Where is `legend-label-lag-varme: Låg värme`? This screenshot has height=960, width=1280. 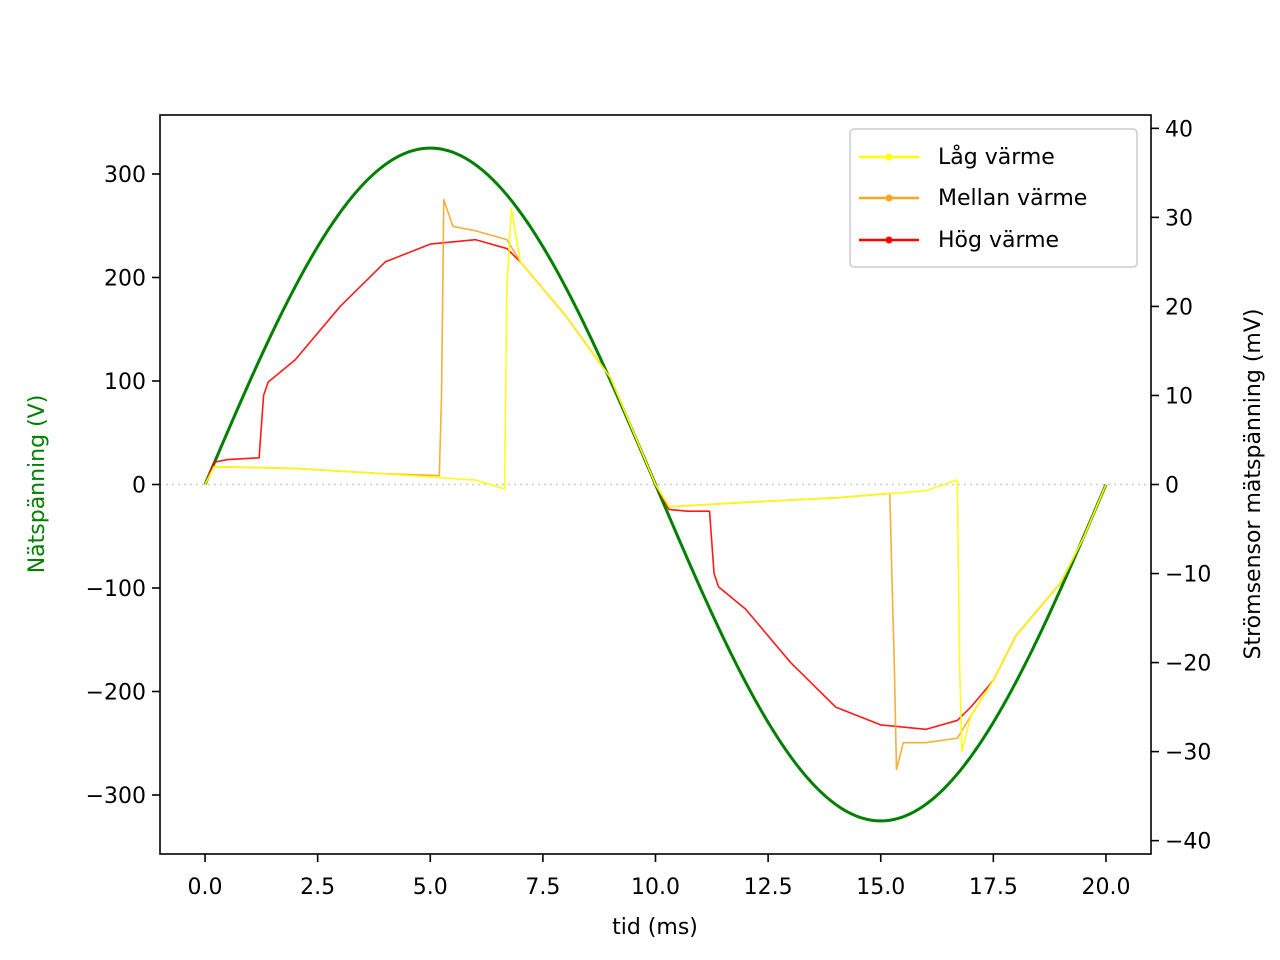 legend-label-lag-varme: Låg värme is located at coordinates (996, 157).